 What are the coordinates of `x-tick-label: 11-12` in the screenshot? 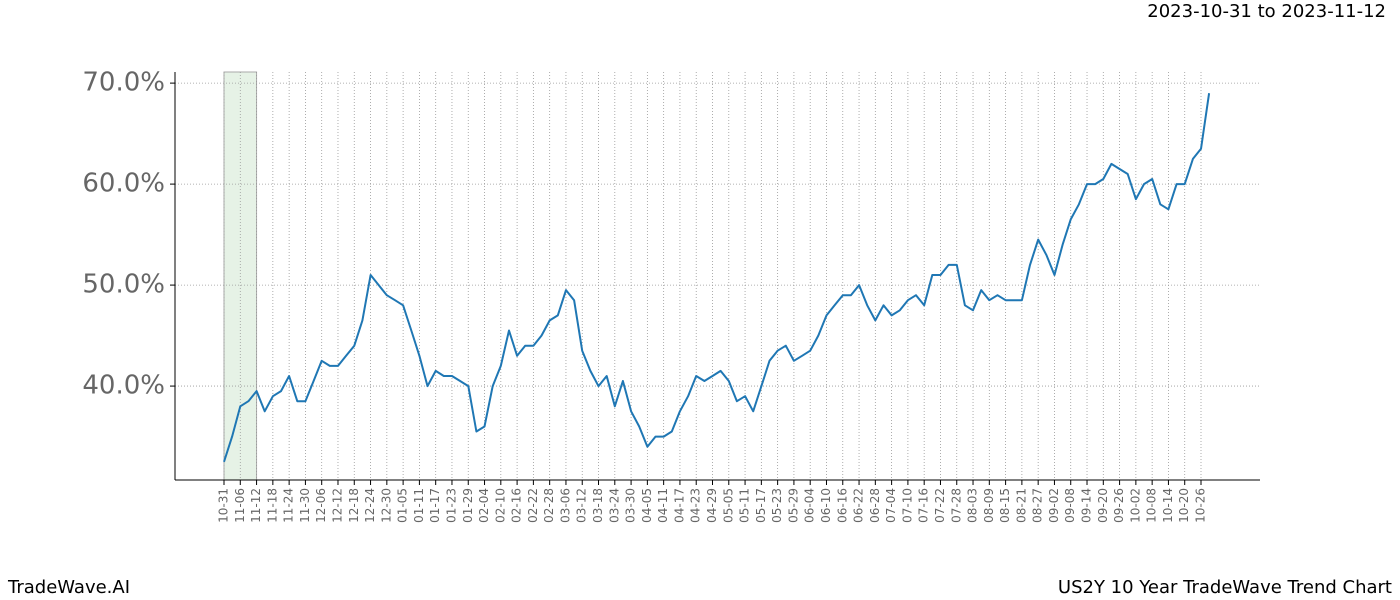 It's located at (256, 505).